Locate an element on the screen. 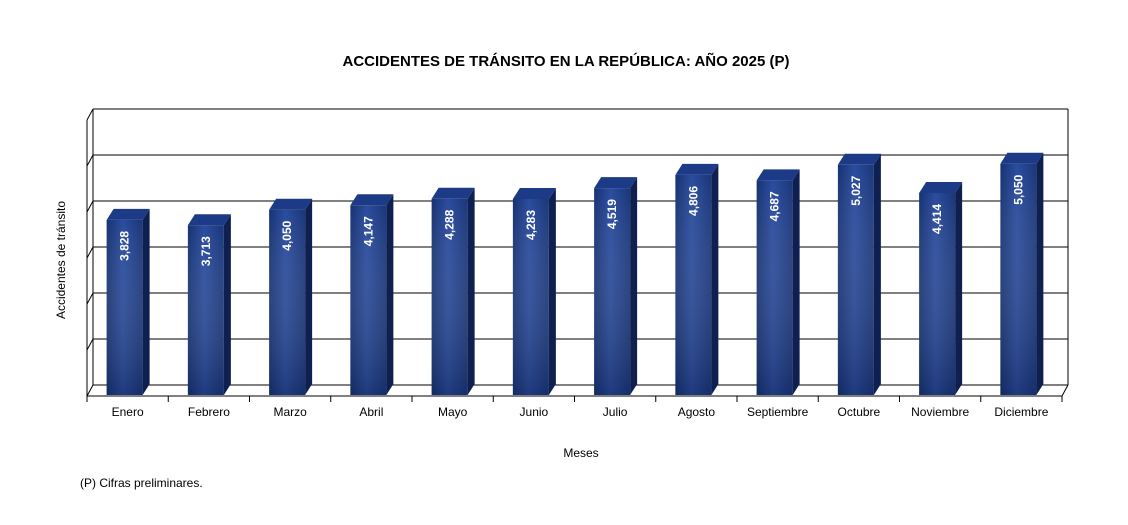  x-axis-label: Meses is located at coordinates (580, 453).